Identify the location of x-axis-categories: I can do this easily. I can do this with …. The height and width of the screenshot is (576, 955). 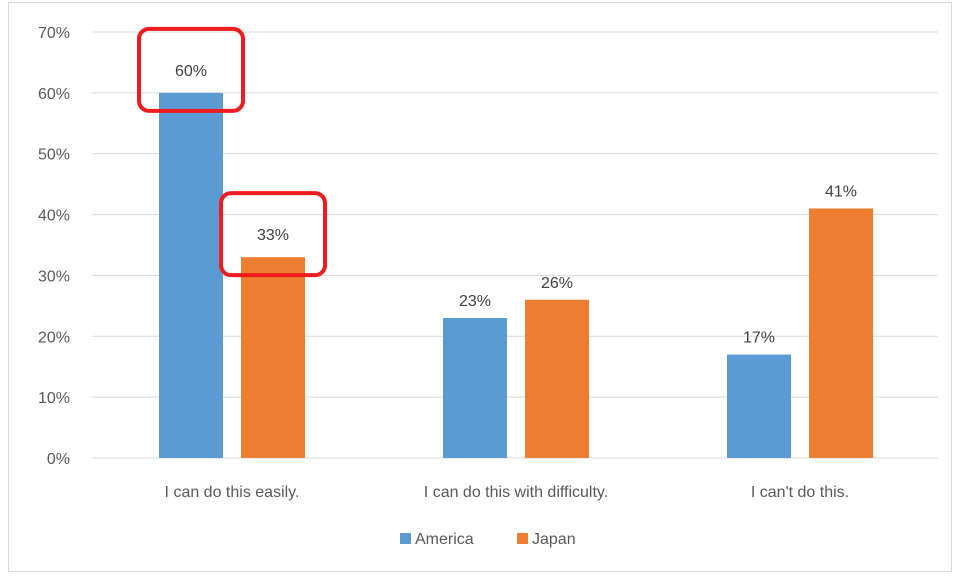
(507, 492).